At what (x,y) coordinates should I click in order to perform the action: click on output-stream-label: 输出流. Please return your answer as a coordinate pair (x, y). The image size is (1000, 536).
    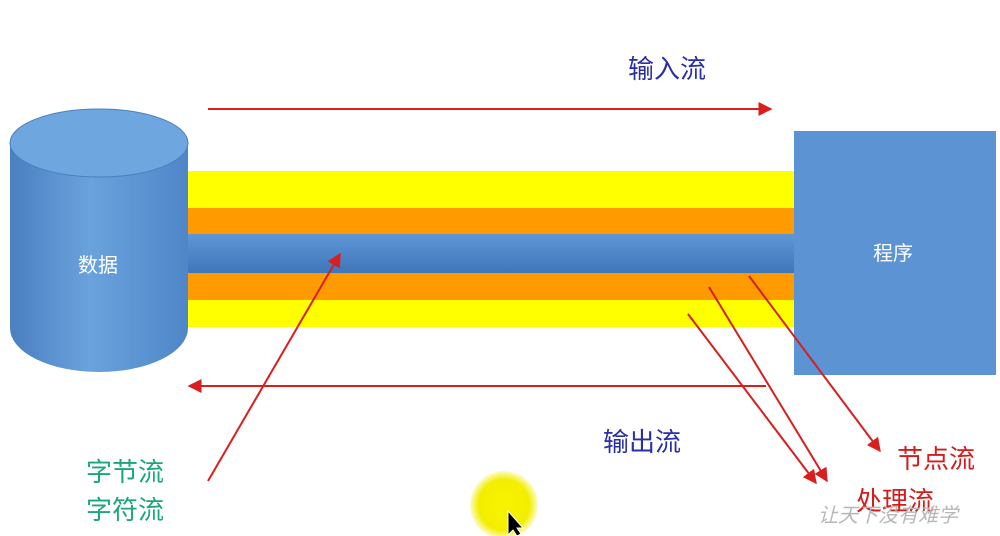
    Looking at the image, I should click on (642, 443).